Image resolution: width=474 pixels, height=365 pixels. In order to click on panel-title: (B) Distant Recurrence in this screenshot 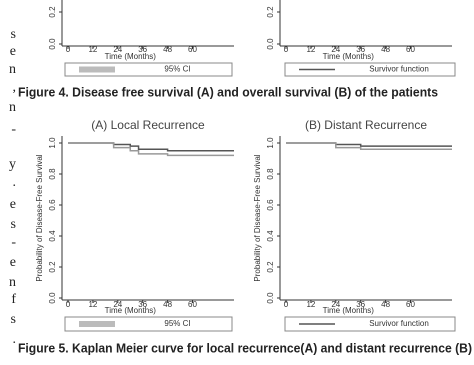, I will do `click(366, 125)`.